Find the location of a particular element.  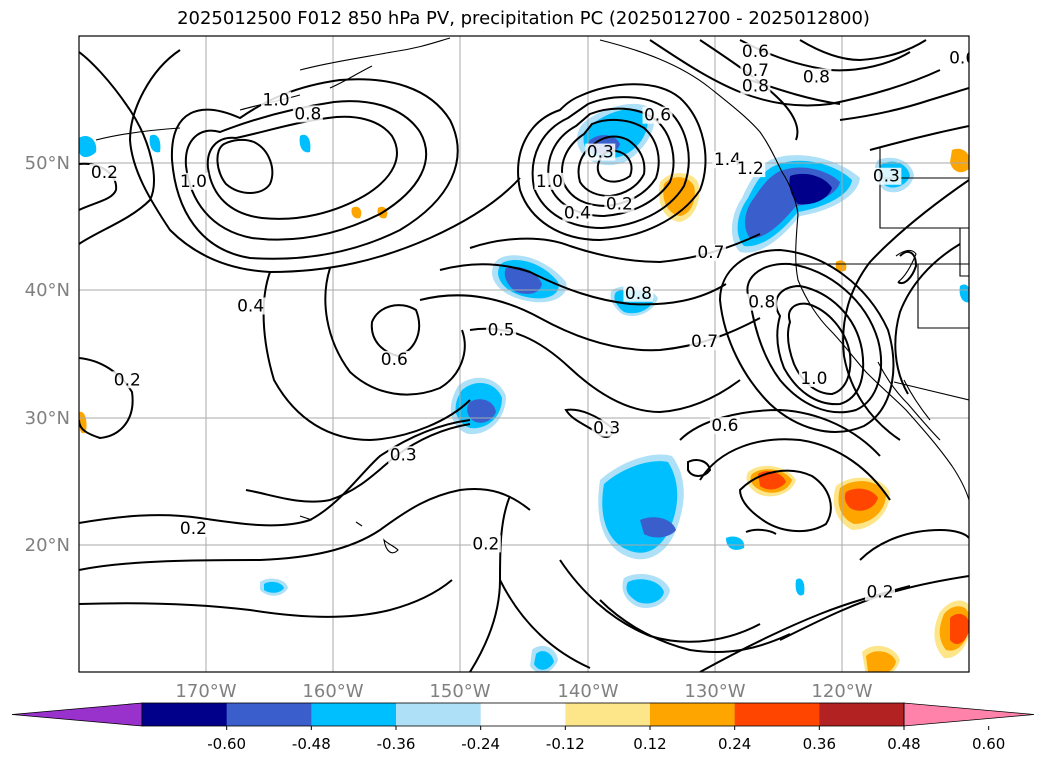

lon-label-150w: 150°W is located at coordinates (459, 691).